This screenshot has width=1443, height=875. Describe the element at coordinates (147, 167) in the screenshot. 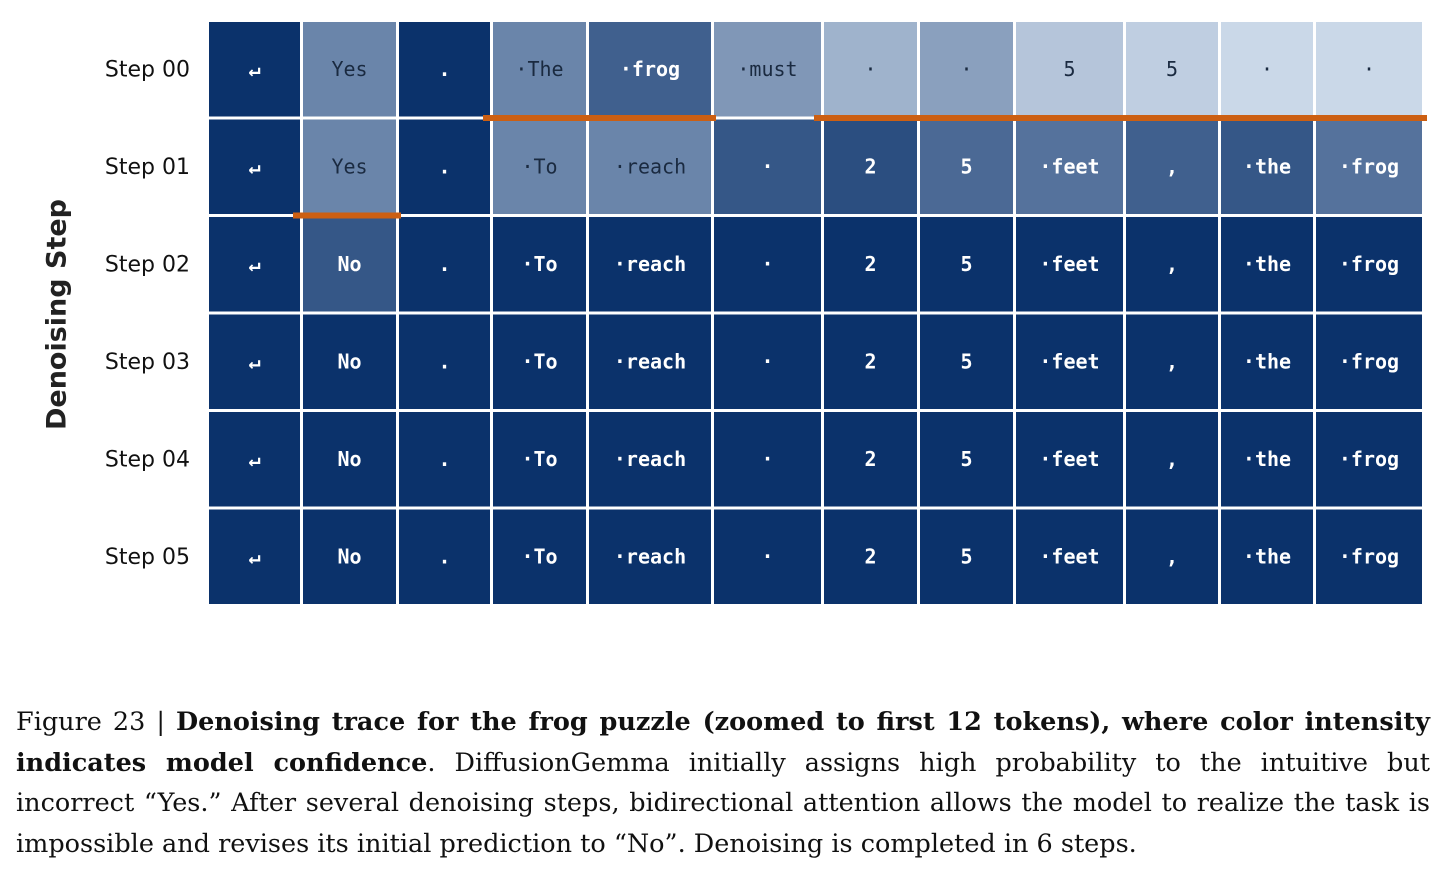

I see `row-label: Step 01` at that location.